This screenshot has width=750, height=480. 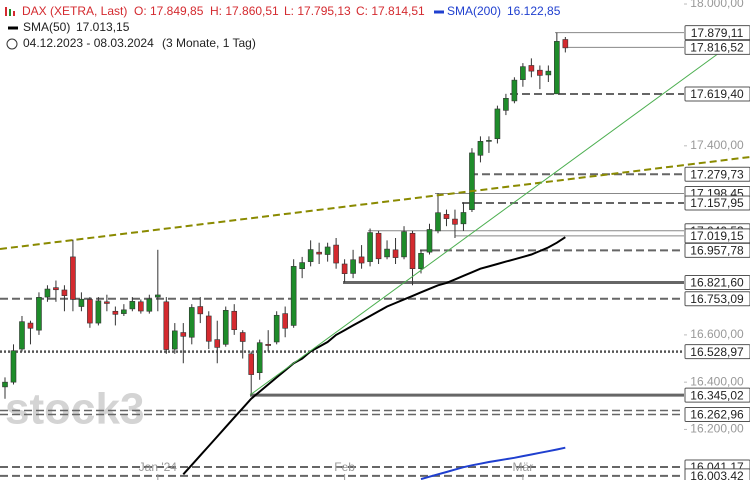 What do you see at coordinates (493, 463) in the screenshot?
I see `sma-line` at bounding box center [493, 463].